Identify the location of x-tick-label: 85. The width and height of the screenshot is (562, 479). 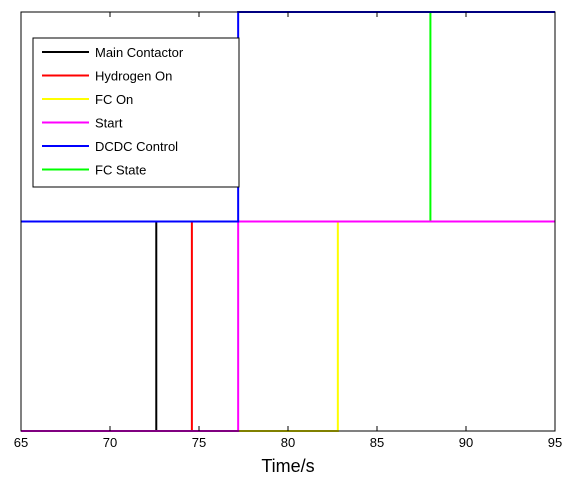
(377, 442).